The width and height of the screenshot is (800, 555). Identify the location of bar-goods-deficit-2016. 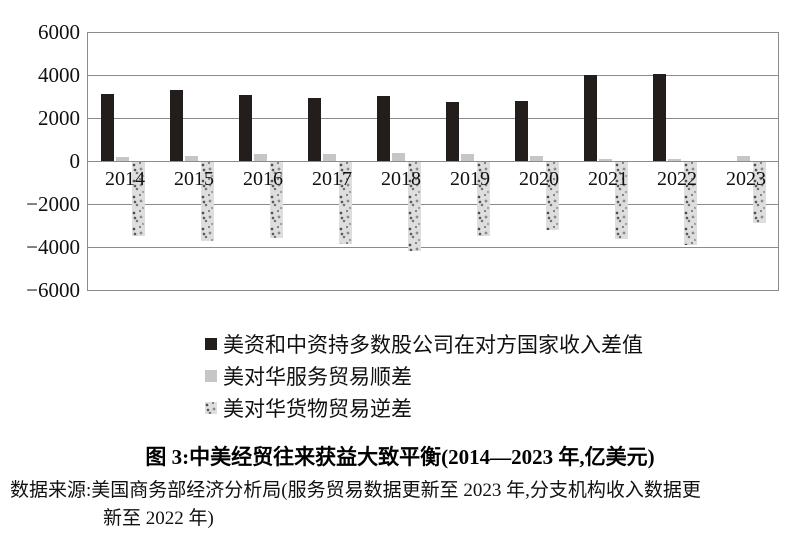
(276, 199).